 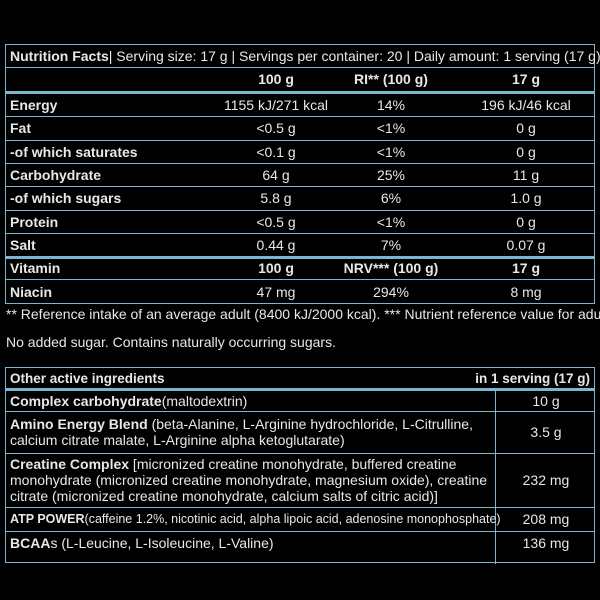 What do you see at coordinates (276, 105) in the screenshot?
I see `row-value-100g: 1155 kJ/271 kcal` at bounding box center [276, 105].